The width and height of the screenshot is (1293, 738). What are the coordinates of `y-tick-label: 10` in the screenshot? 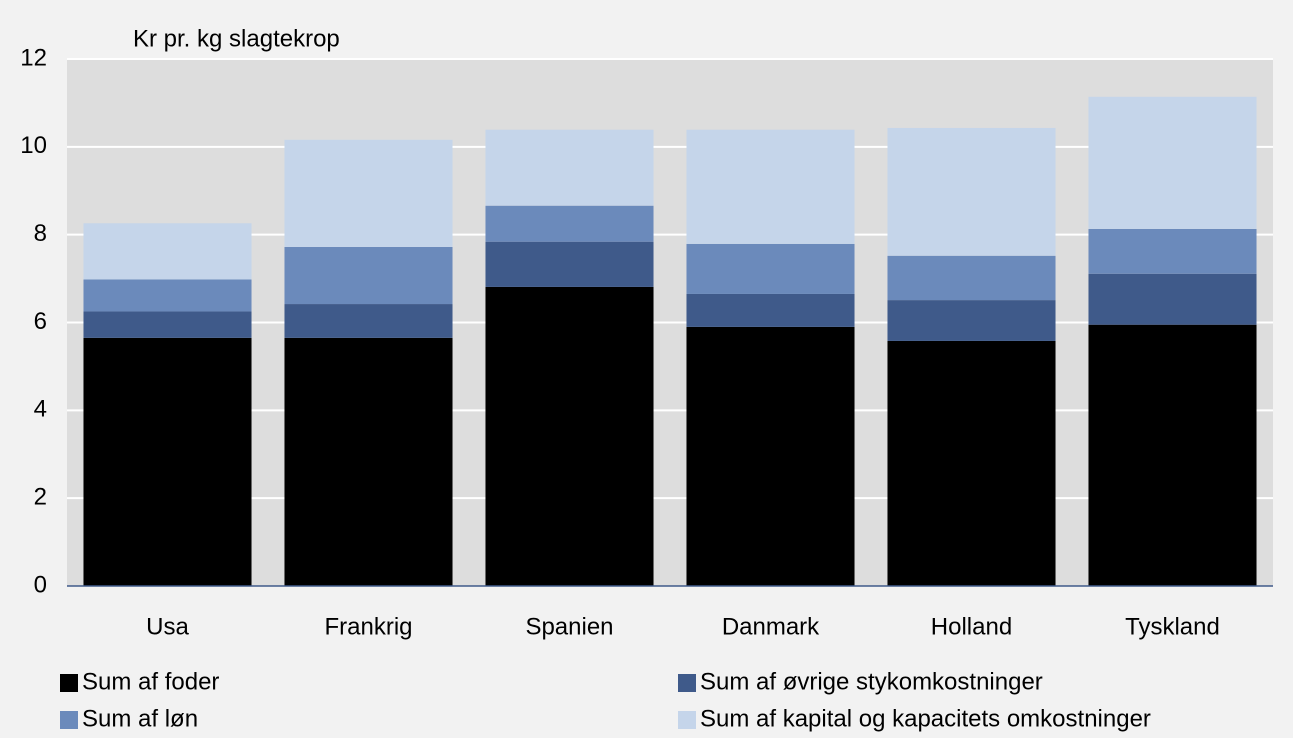 It's located at (33, 145).